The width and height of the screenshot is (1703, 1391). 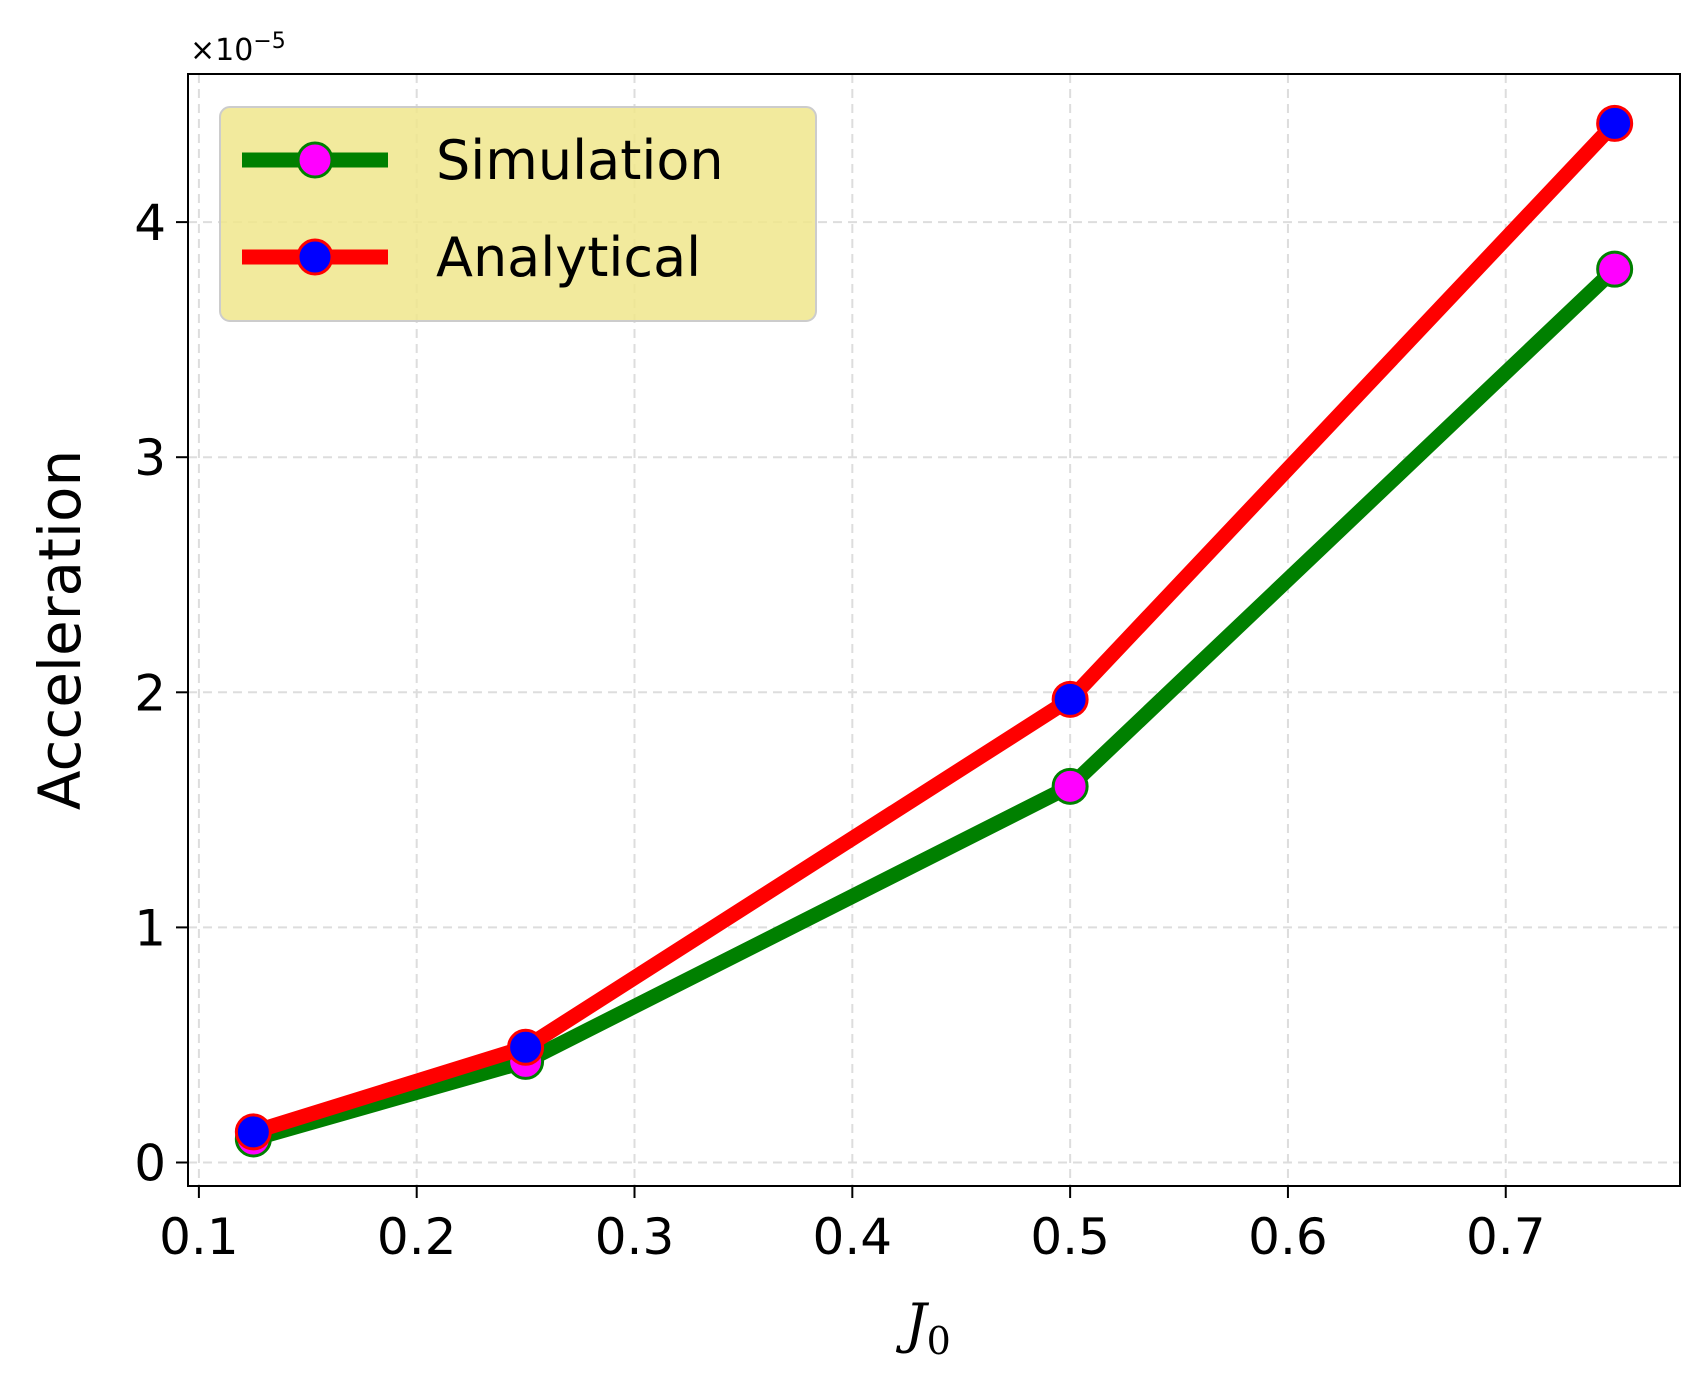 What do you see at coordinates (417, 1237) in the screenshot?
I see `x-tick-label: 0.2` at bounding box center [417, 1237].